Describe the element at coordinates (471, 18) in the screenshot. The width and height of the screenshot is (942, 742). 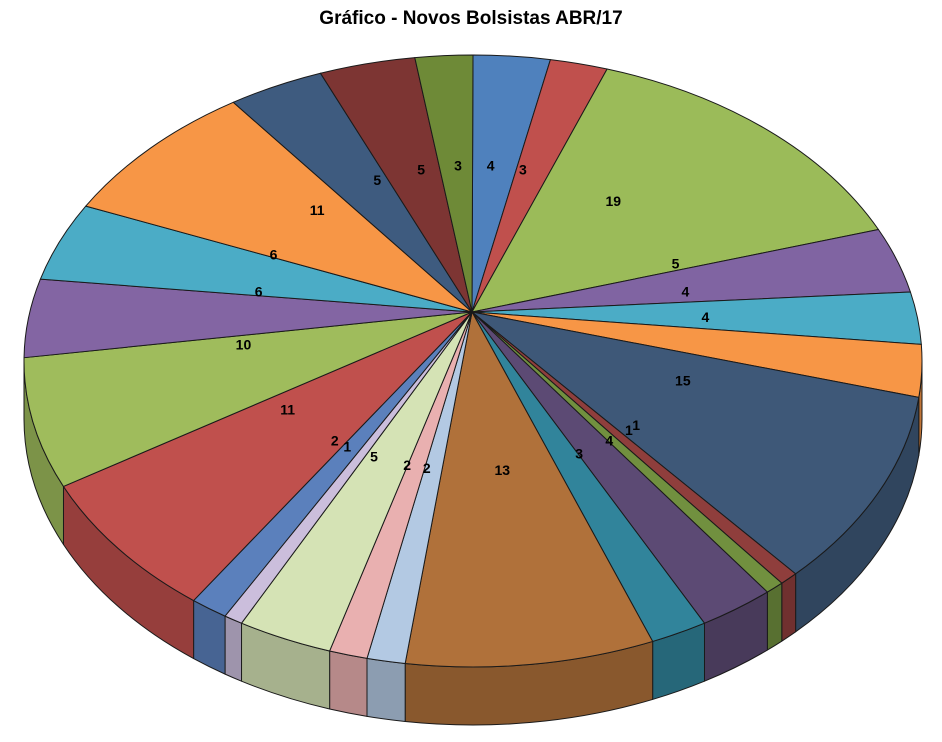
I see `chart-title: Gráfico - Novos Bolsistas ABR/17` at that location.